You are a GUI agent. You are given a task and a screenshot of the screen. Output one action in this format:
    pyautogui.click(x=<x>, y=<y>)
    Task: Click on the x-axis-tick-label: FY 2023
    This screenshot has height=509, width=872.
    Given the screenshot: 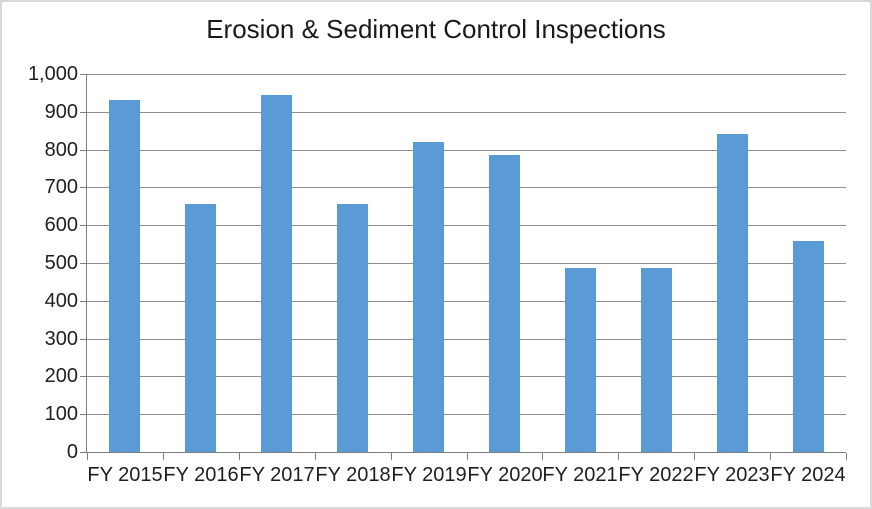 What is the action you would take?
    pyautogui.click(x=732, y=475)
    